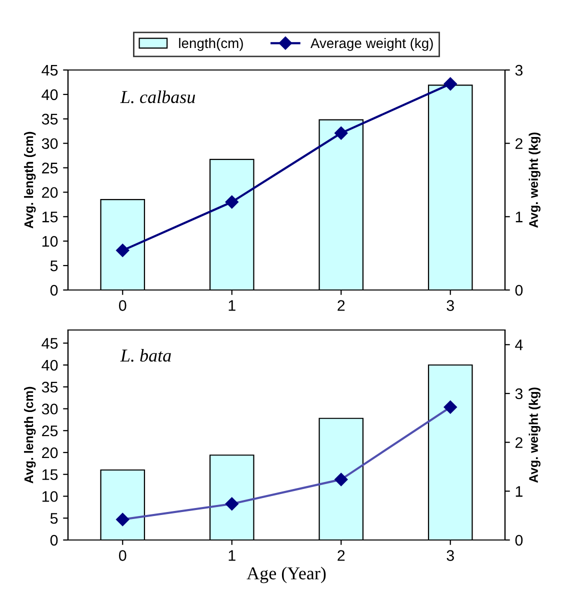 The image size is (568, 598). Describe the element at coordinates (211, 44) in the screenshot. I see `legend-label: length(cm)` at that location.